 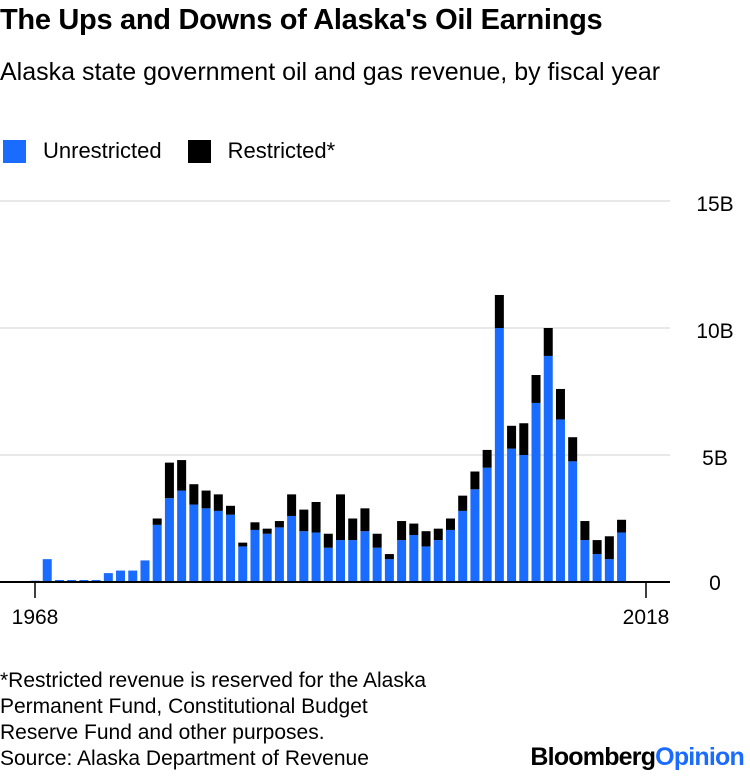 I want to click on source-note: Source: Alaska Department of Revenue, so click(x=184, y=758).